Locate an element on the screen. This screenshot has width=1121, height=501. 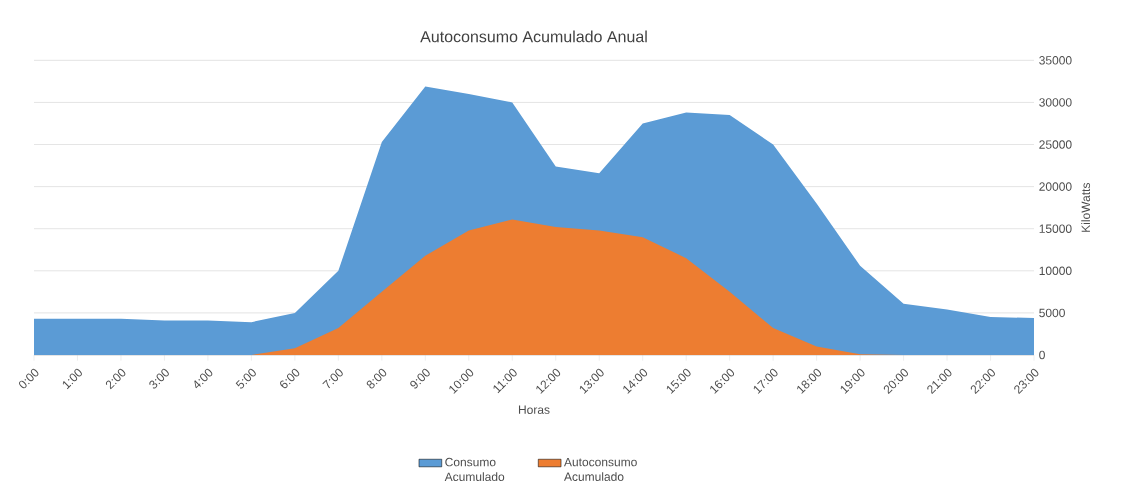
y-tick-label: 30000 is located at coordinates (1055, 102).